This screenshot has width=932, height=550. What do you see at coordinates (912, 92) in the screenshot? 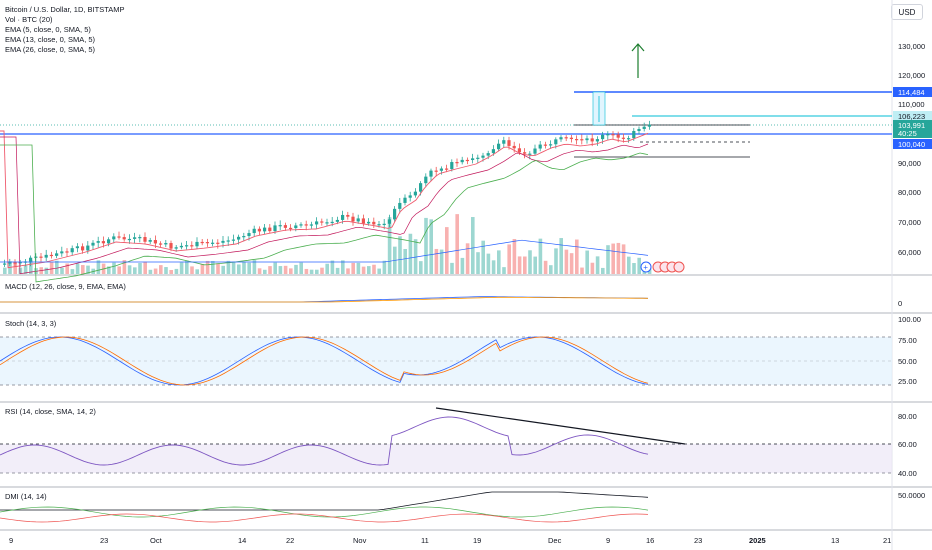
I see `resistance-tag` at bounding box center [912, 92].